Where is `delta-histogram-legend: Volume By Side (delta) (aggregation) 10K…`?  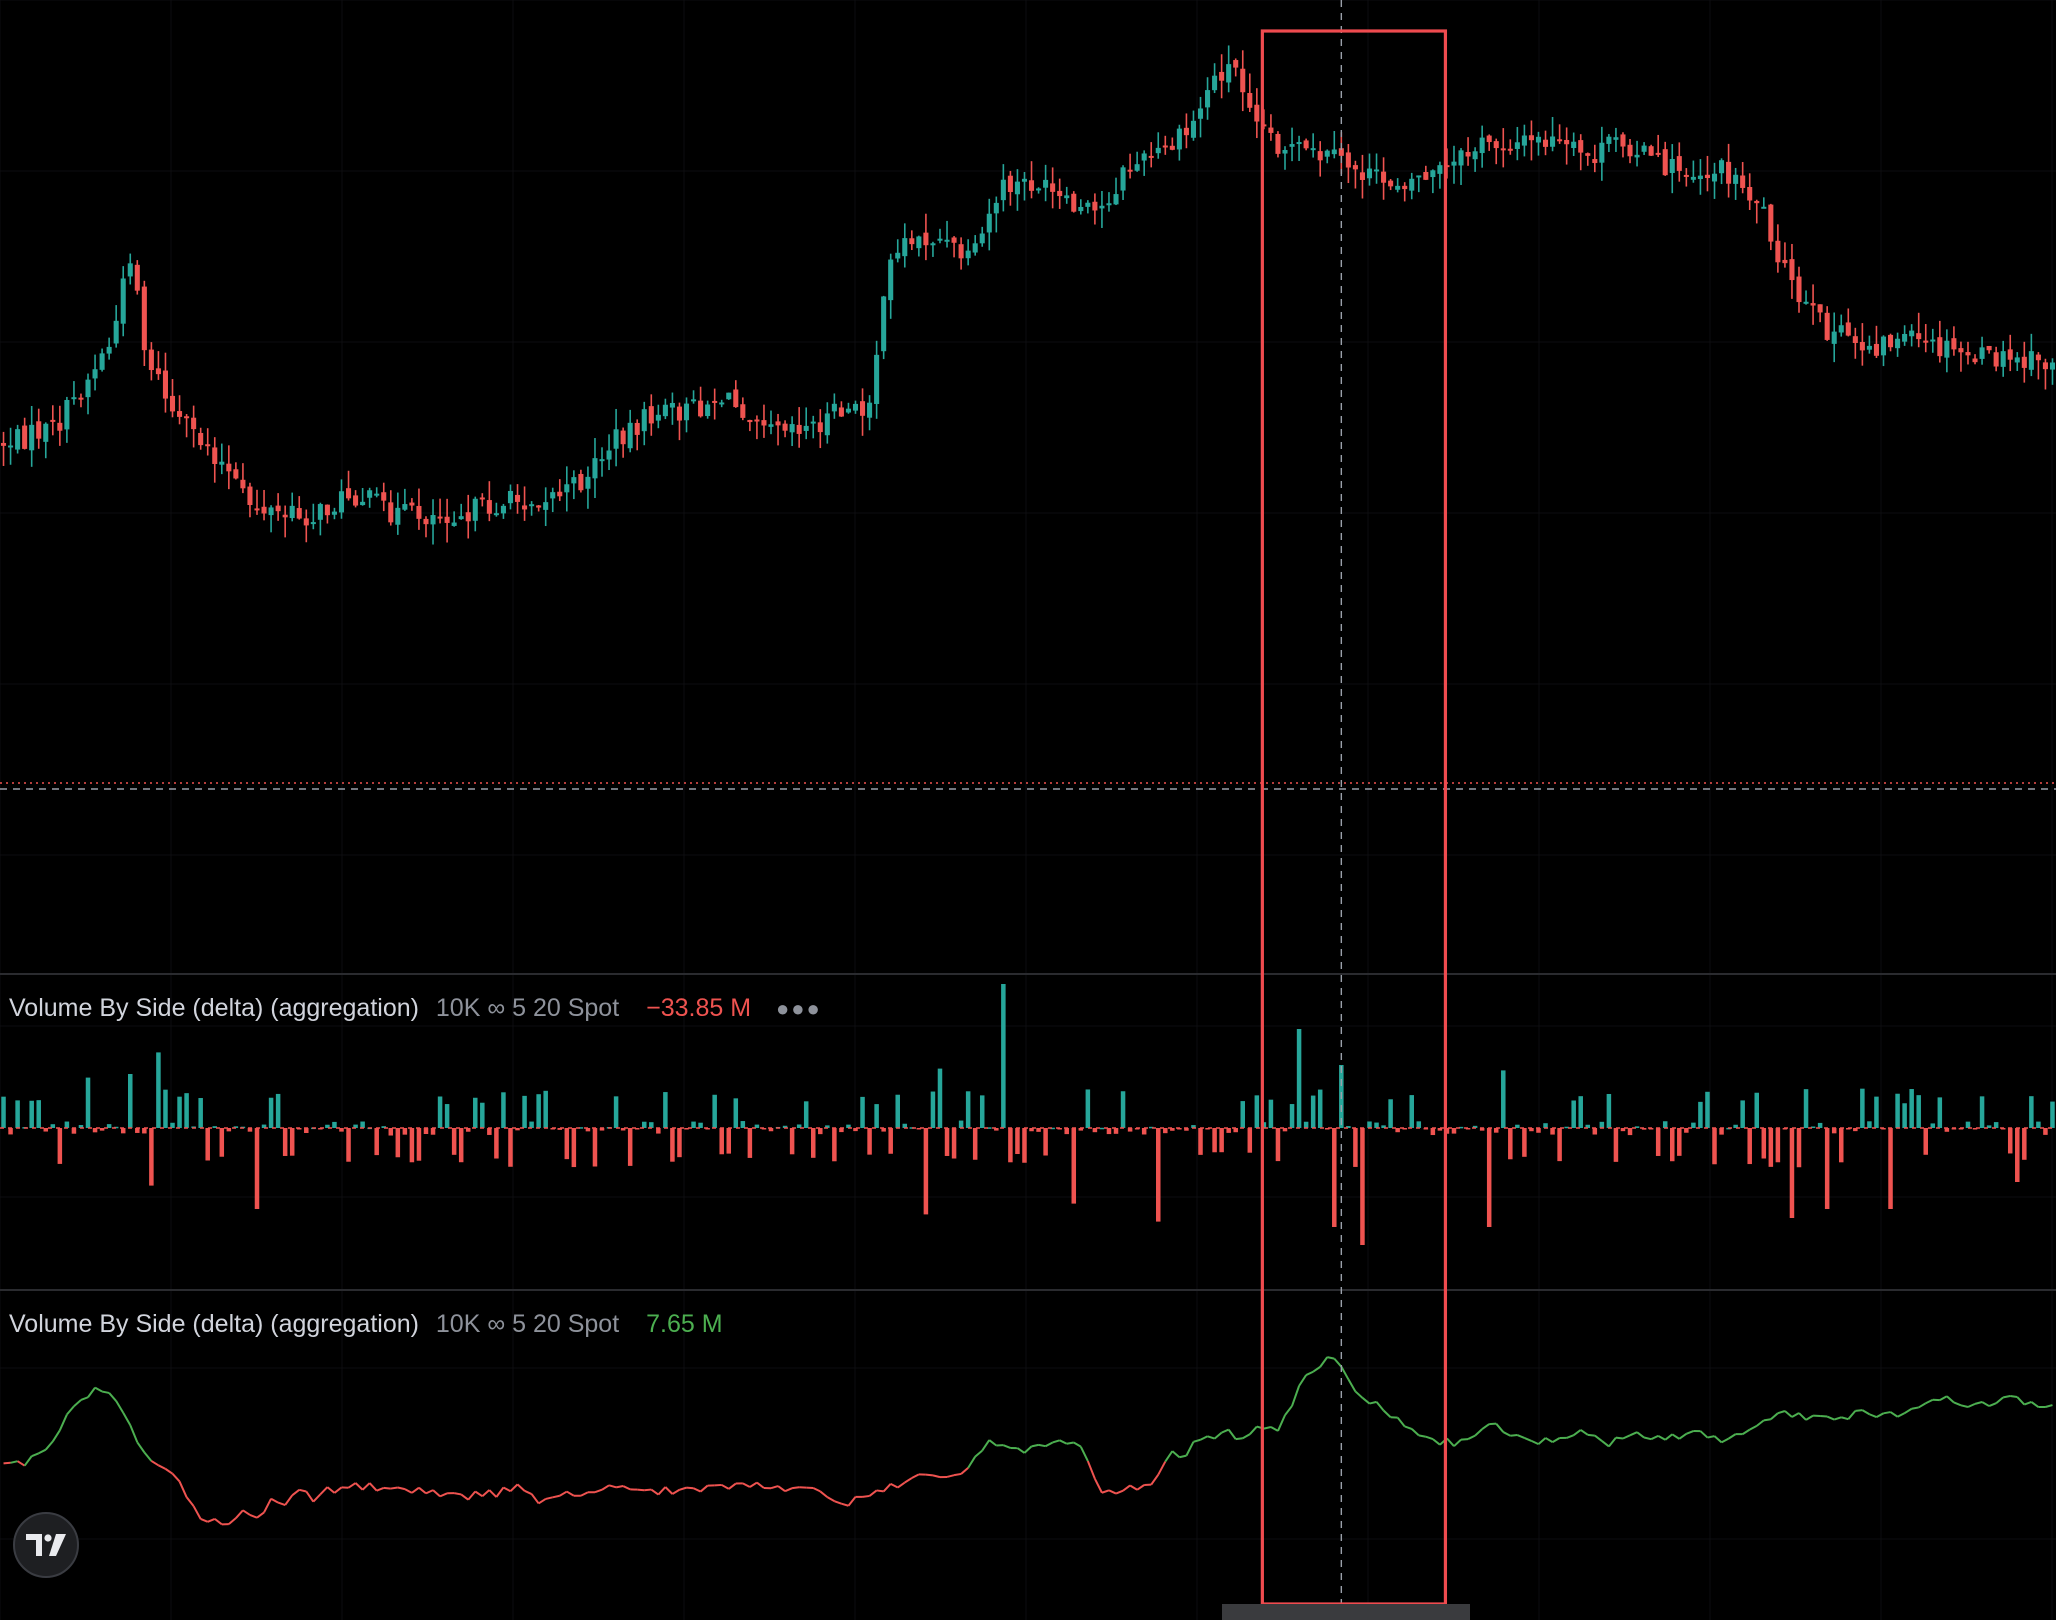 delta-histogram-legend: Volume By Side (delta) (aggregation) 10K… is located at coordinates (415, 1008).